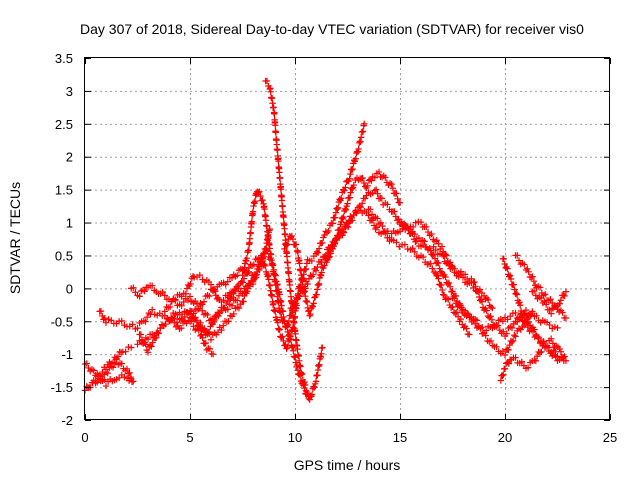  I want to click on y-tick-label: -2, so click(67, 420).